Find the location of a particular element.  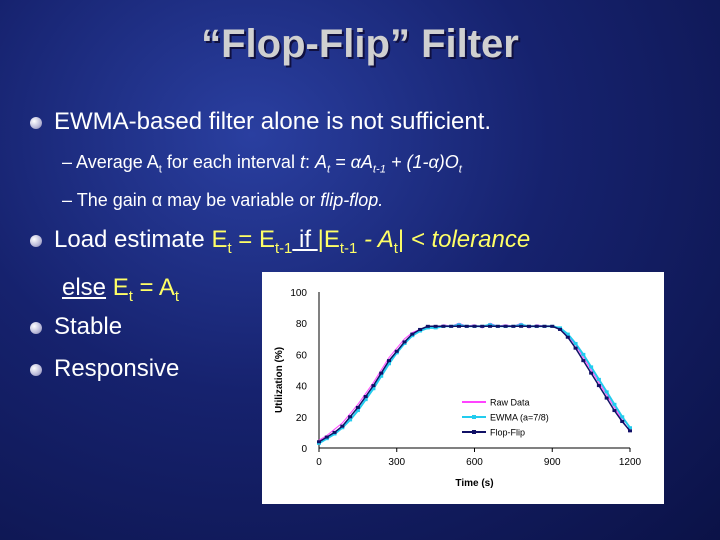

y-tick-label: 40 is located at coordinates (302, 387).